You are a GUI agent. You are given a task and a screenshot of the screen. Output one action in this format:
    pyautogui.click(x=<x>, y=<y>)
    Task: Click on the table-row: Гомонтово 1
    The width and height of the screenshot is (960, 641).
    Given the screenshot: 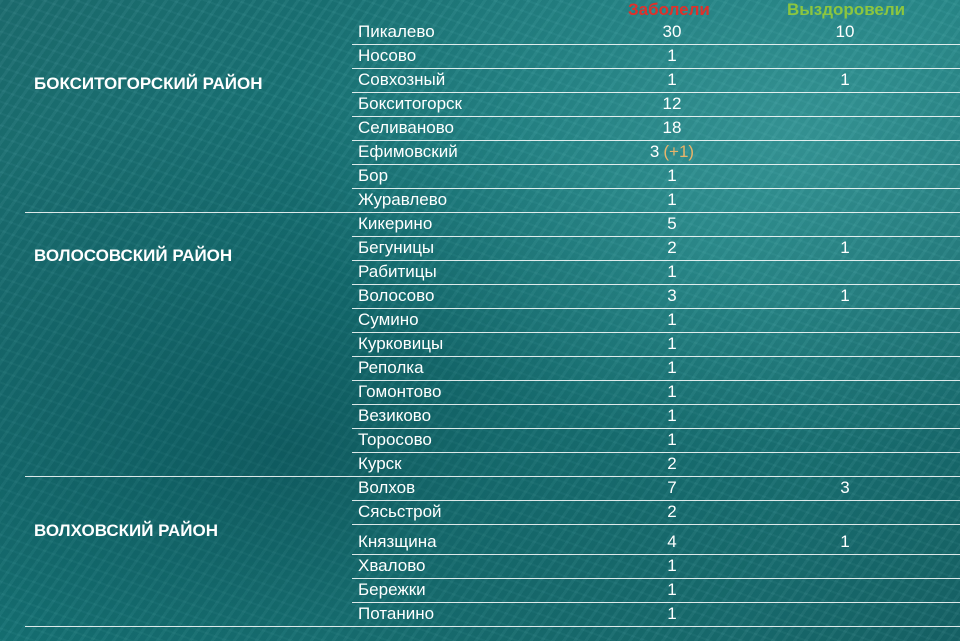 What is the action you would take?
    pyautogui.click(x=656, y=392)
    